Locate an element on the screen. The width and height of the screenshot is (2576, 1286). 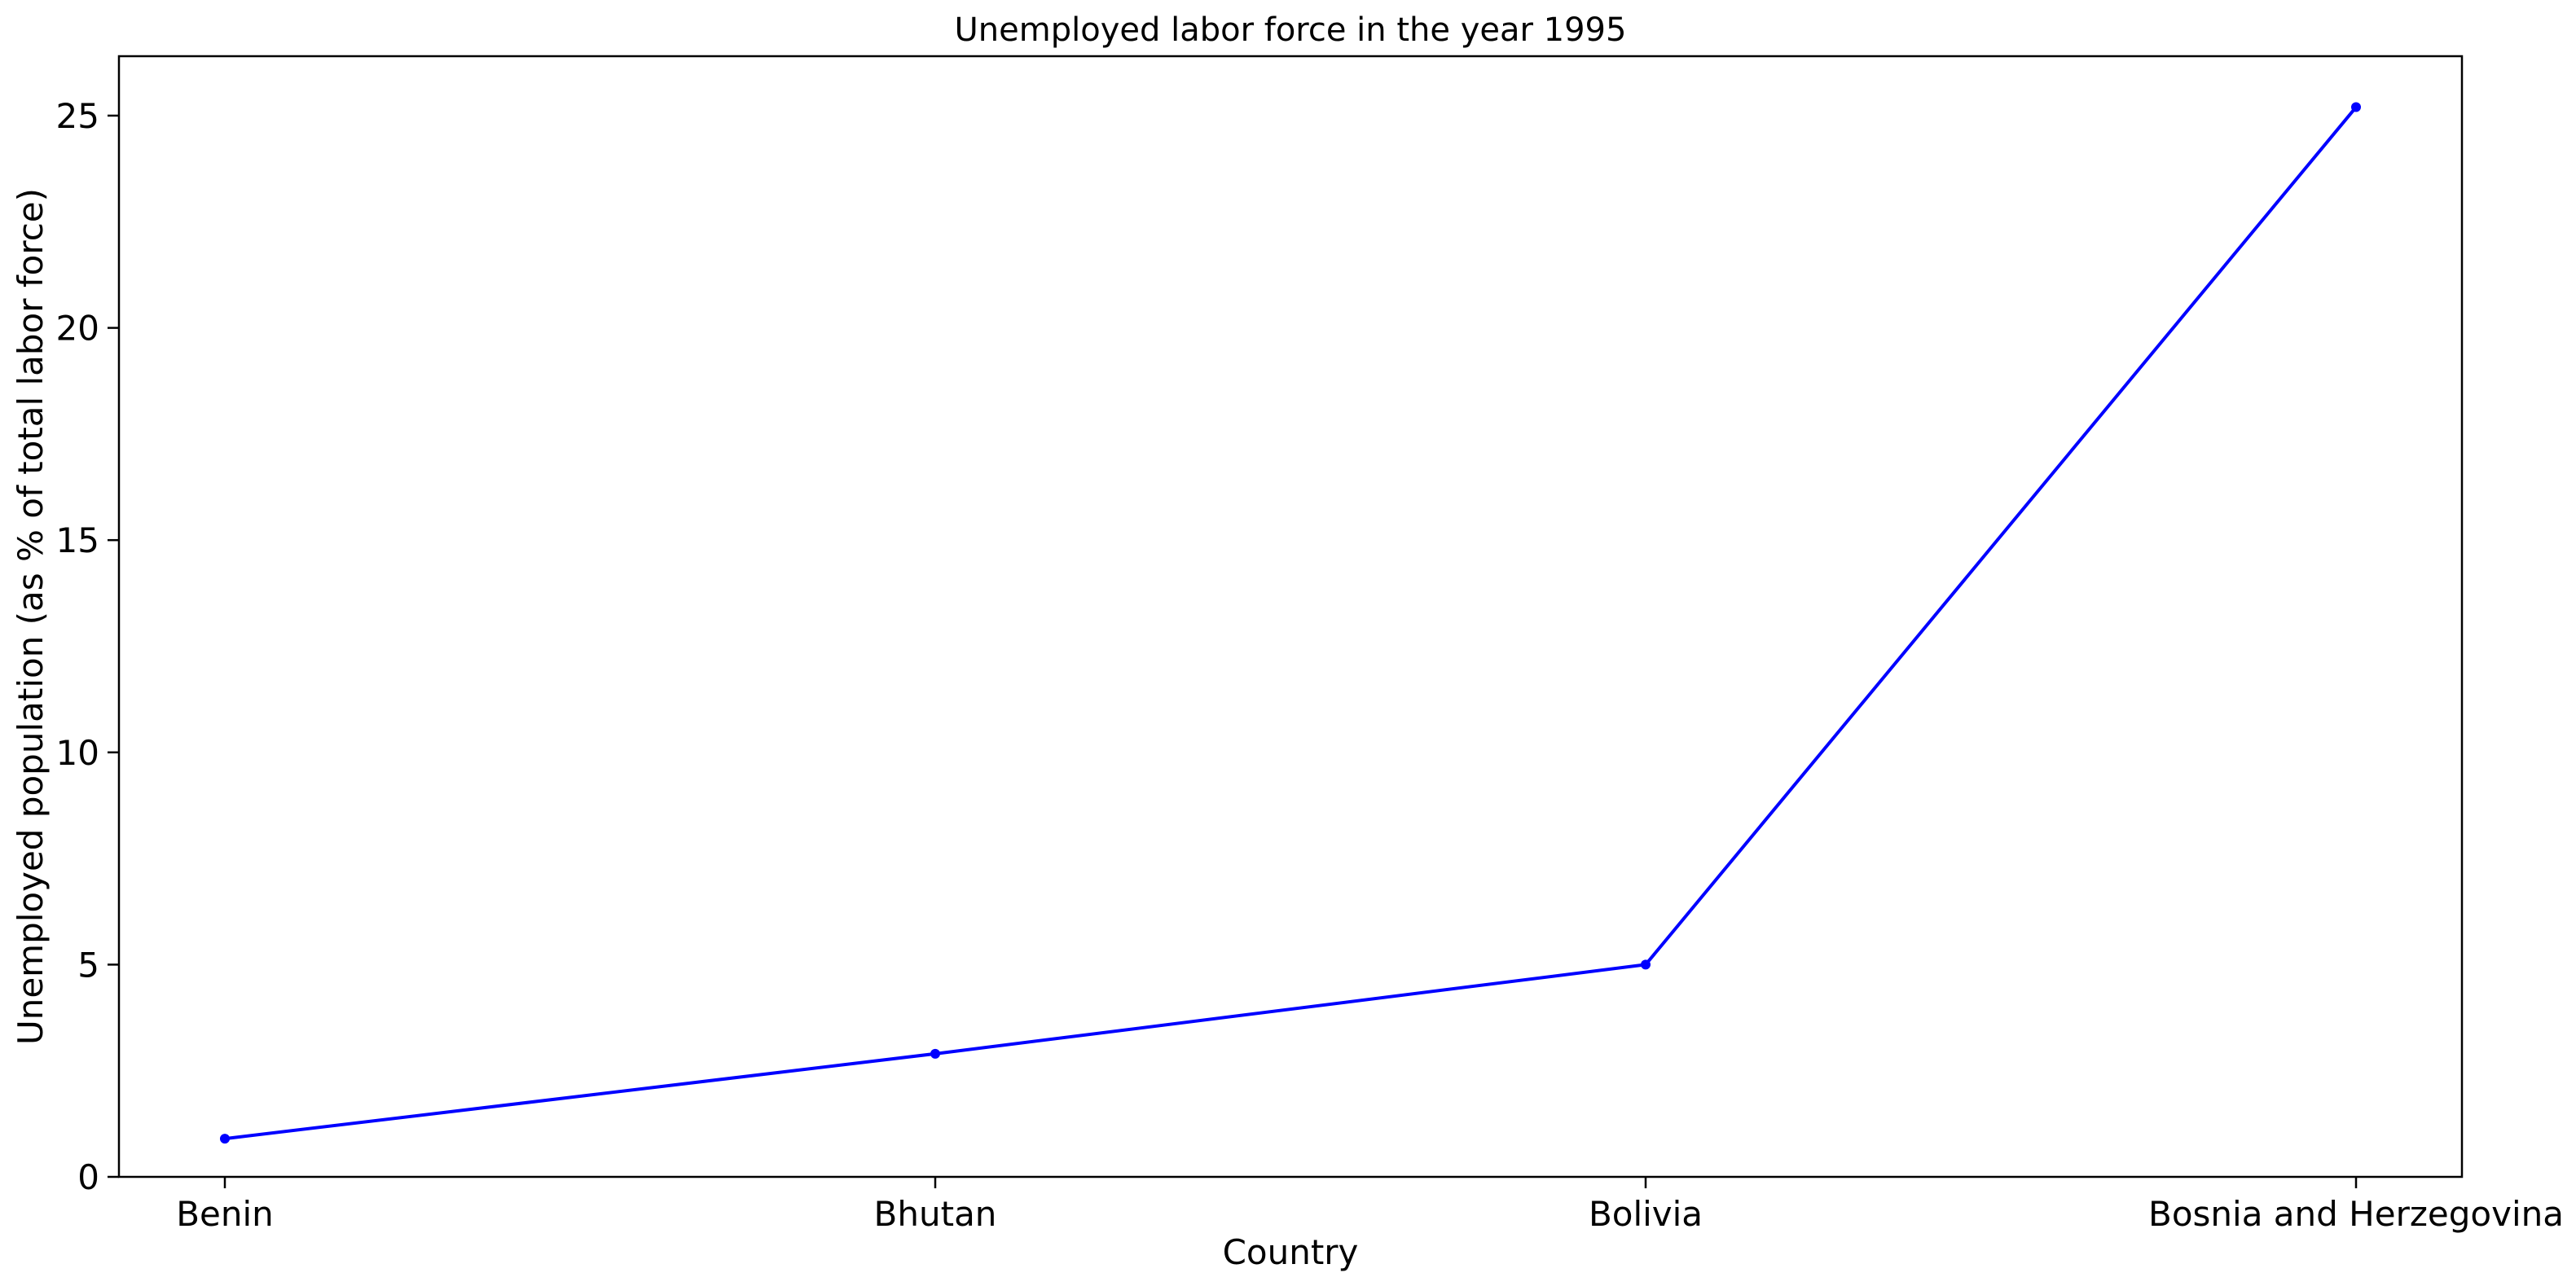
x-axis: Benin Bhutan Bolivia Bosnia and Herzegovina is located at coordinates (1370, 1205).